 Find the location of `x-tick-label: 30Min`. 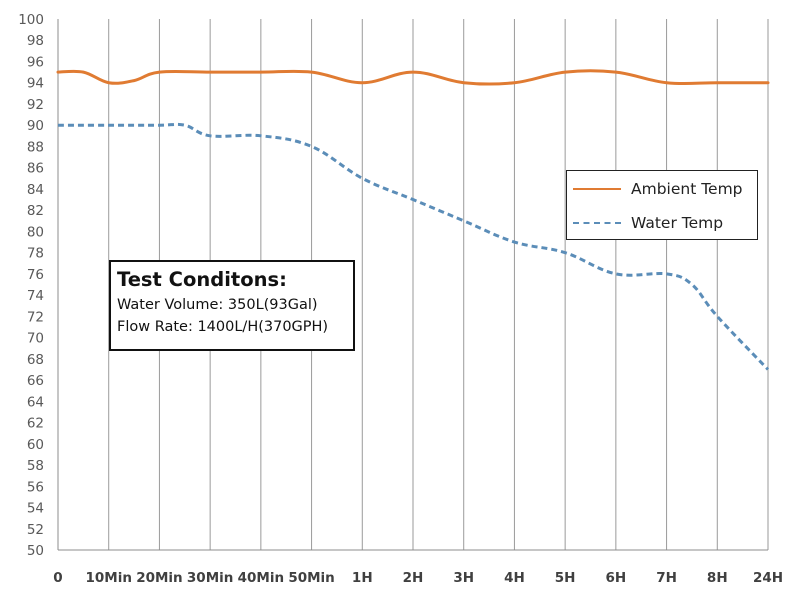

x-tick-label: 30Min is located at coordinates (210, 578).